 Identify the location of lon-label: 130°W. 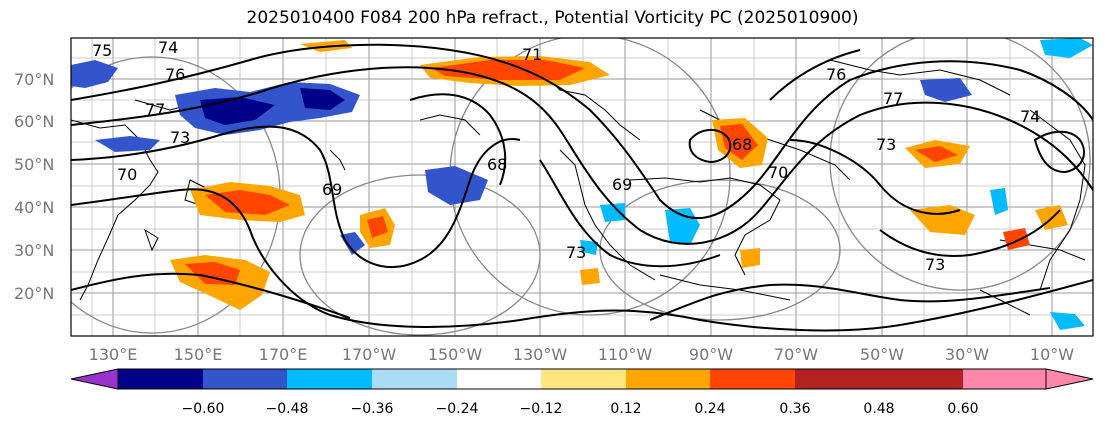
(540, 354).